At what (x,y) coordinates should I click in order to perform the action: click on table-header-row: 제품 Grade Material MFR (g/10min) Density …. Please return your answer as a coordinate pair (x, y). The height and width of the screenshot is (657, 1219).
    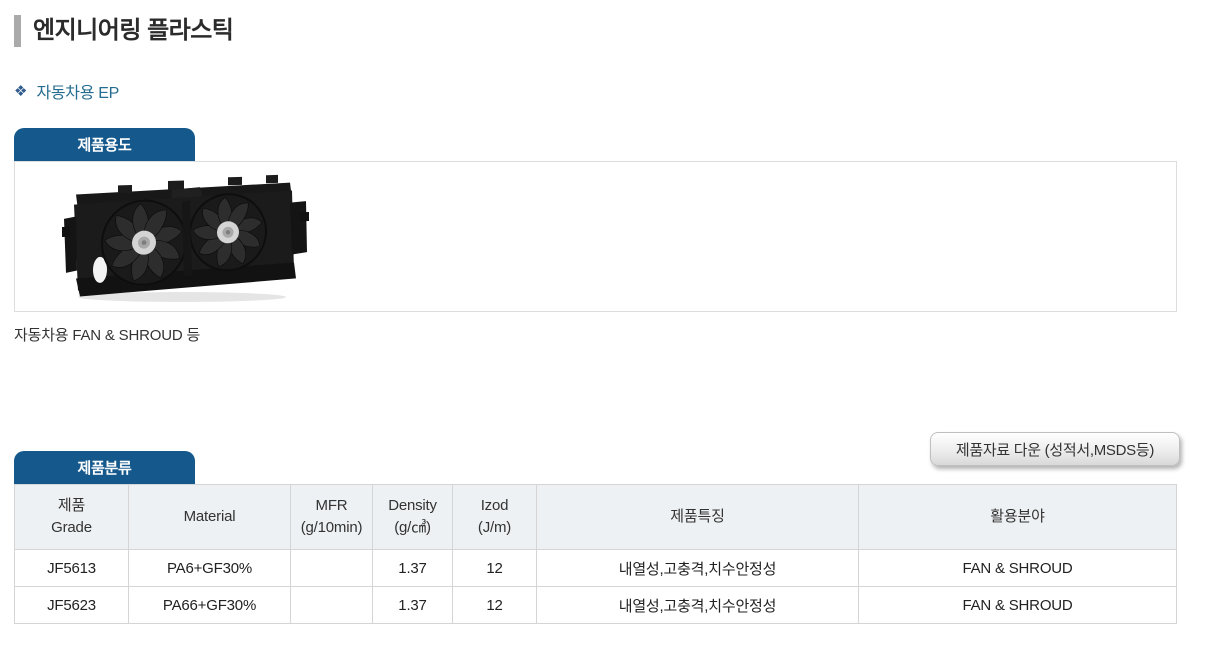
    Looking at the image, I should click on (595, 517).